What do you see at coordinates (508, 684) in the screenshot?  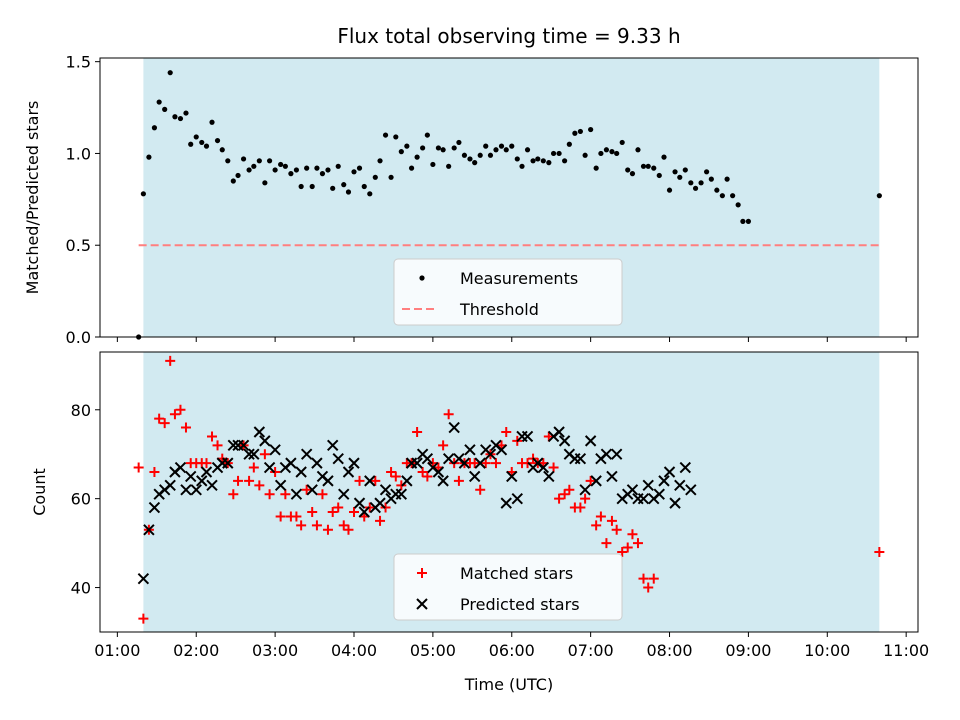 I see `x-axis-label: Time (UTC)` at bounding box center [508, 684].